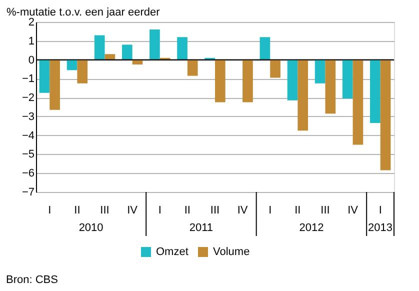  What do you see at coordinates (31, 60) in the screenshot?
I see `y-tick-label: 0` at bounding box center [31, 60].